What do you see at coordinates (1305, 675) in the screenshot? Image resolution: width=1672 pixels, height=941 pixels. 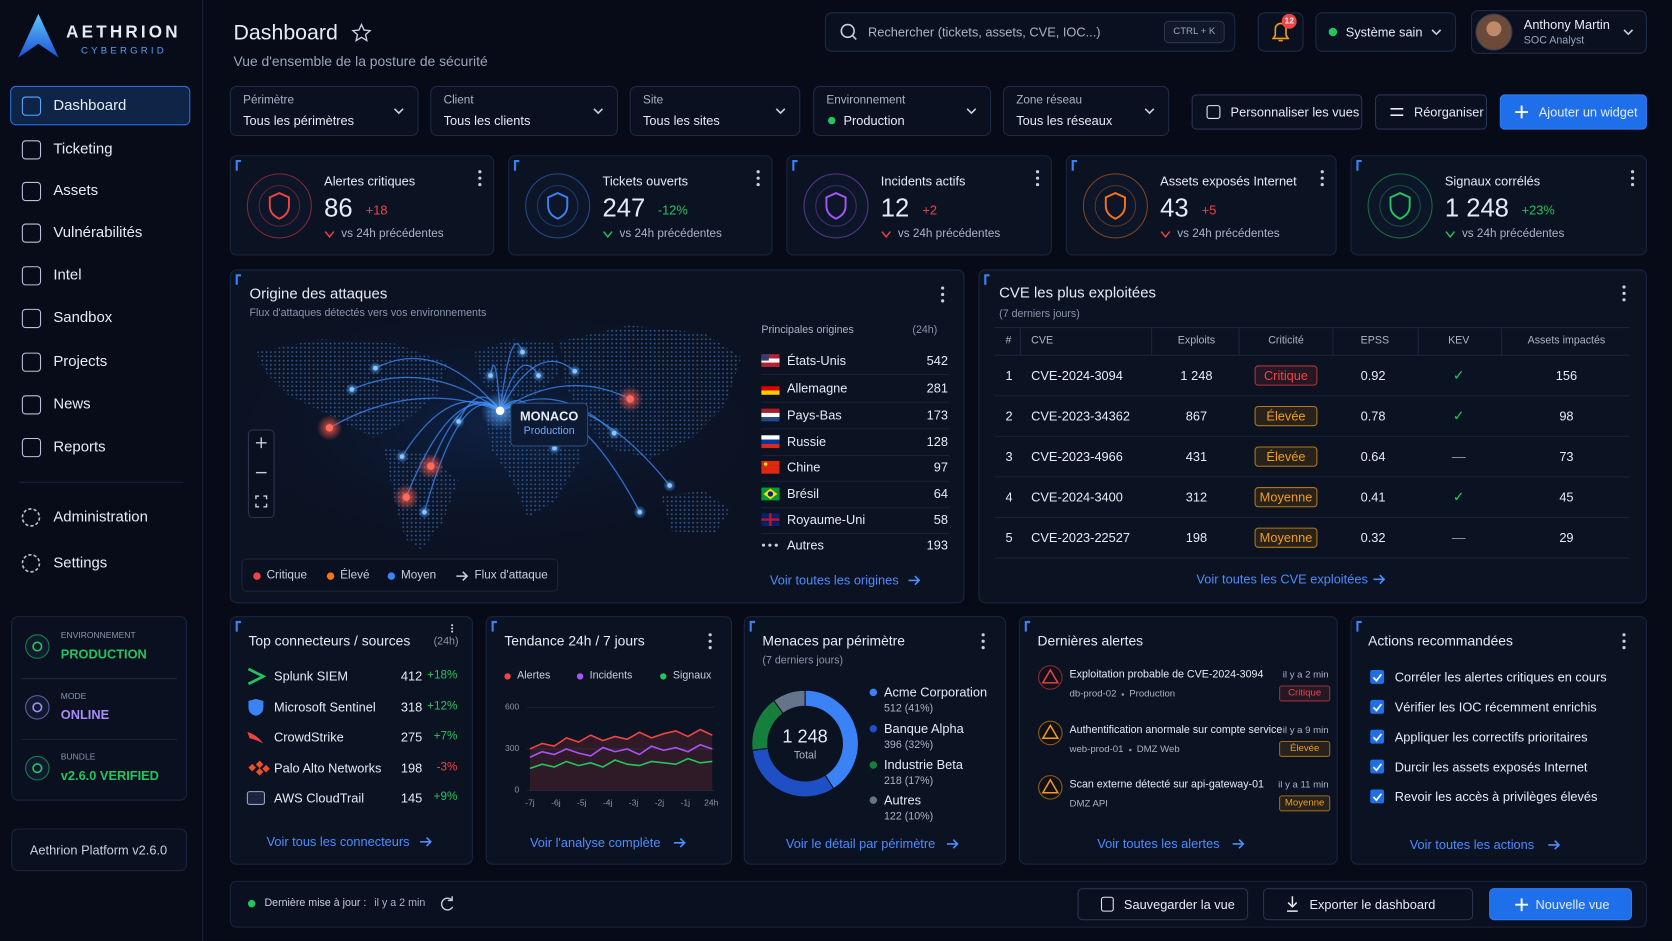 I see `alert-time: il y a 2 min` at bounding box center [1305, 675].